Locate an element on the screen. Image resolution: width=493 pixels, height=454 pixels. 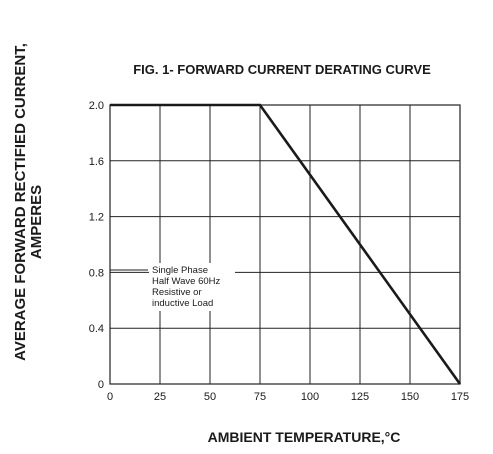
x-tick-label: 75 is located at coordinates (260, 397).